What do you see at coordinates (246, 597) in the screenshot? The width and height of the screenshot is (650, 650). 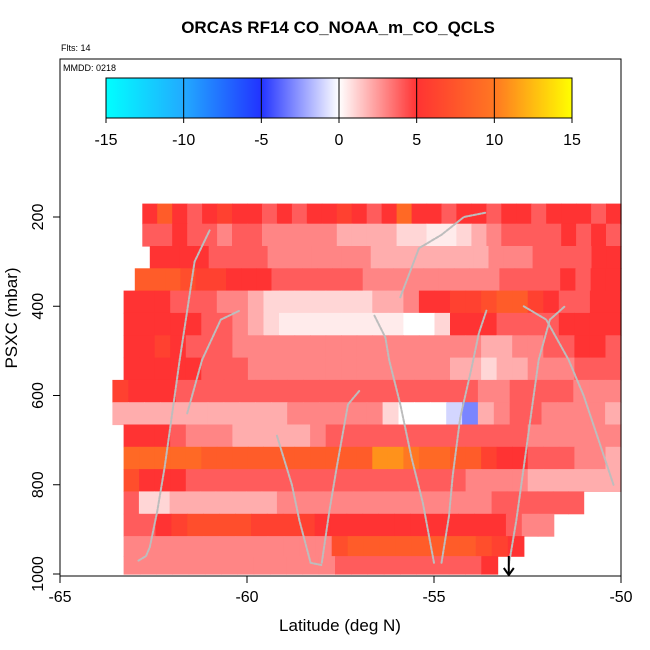 I see `x-tick-label: -60` at bounding box center [246, 597].